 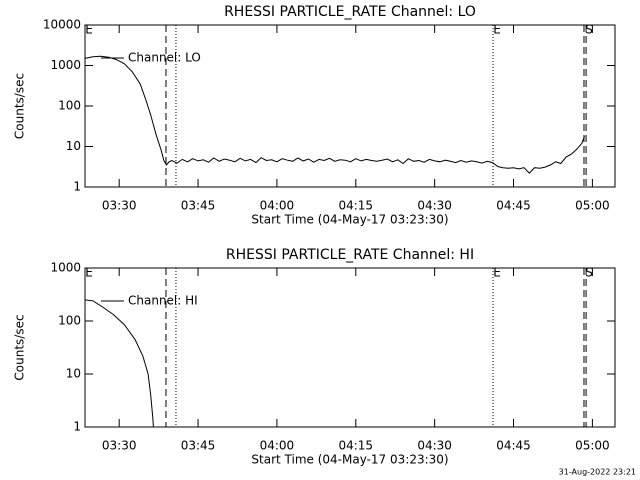 I want to click on chart-title: RHESSI PARTICLE_RATE Channel: LO, so click(x=350, y=12).